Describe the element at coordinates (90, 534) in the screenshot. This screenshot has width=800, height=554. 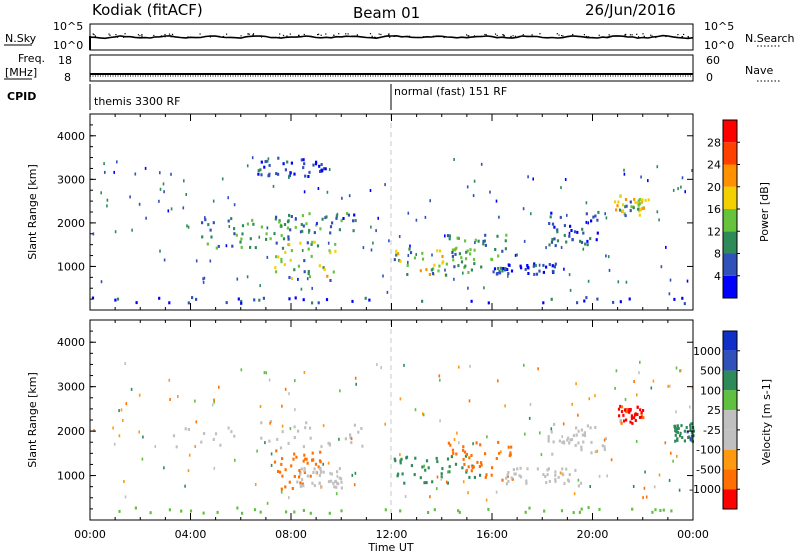
I see `time-tick-label: 00:00` at that location.